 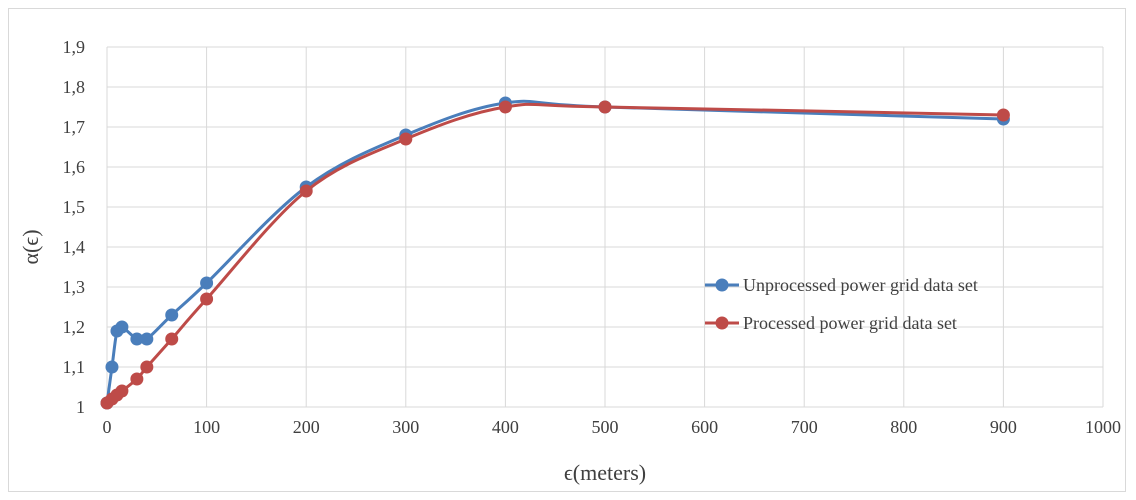 What do you see at coordinates (107, 427) in the screenshot?
I see `x-tick-label: 0` at bounding box center [107, 427].